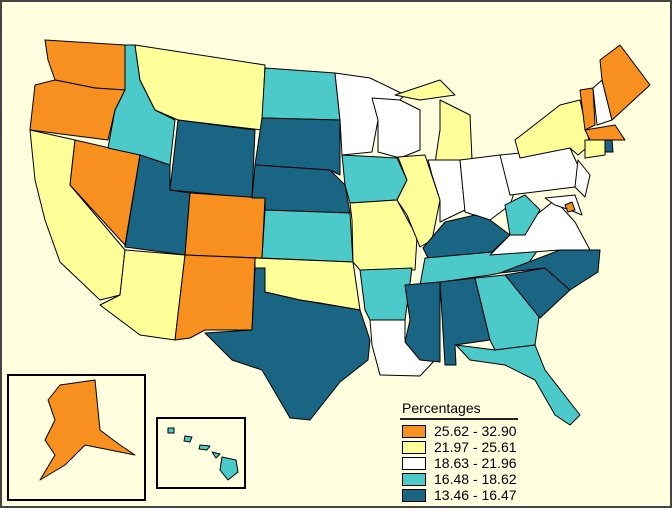 The height and width of the screenshot is (508, 672). Describe the element at coordinates (595, 149) in the screenshot. I see `state-ct` at that location.